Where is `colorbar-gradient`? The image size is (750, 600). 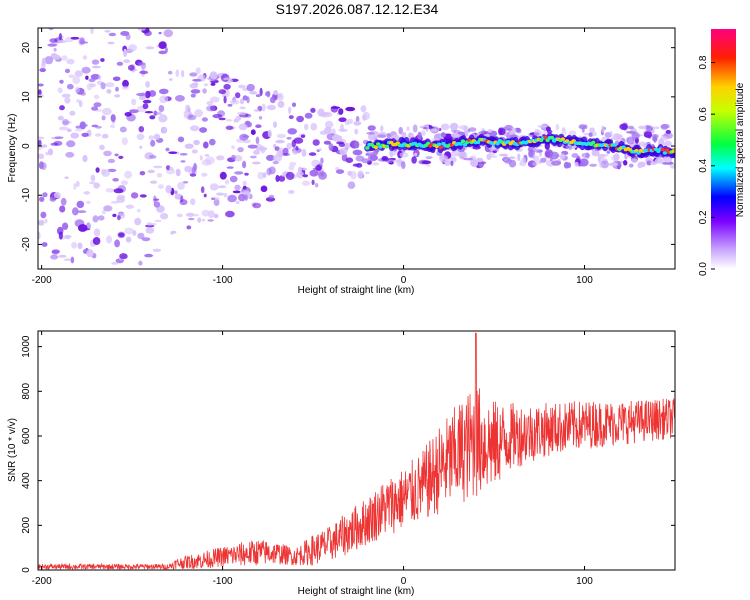
colorbar-gradient is located at coordinates (723, 149).